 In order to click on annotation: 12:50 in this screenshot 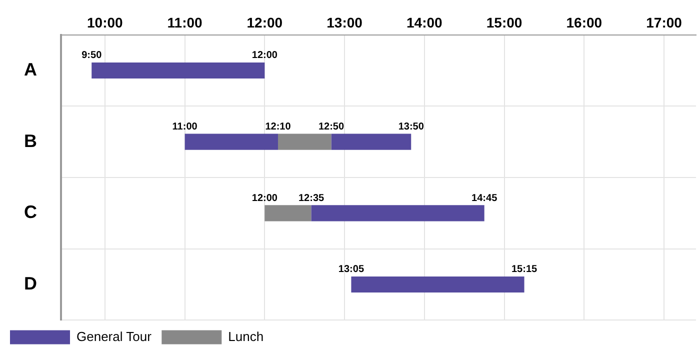, I will do `click(331, 127)`.